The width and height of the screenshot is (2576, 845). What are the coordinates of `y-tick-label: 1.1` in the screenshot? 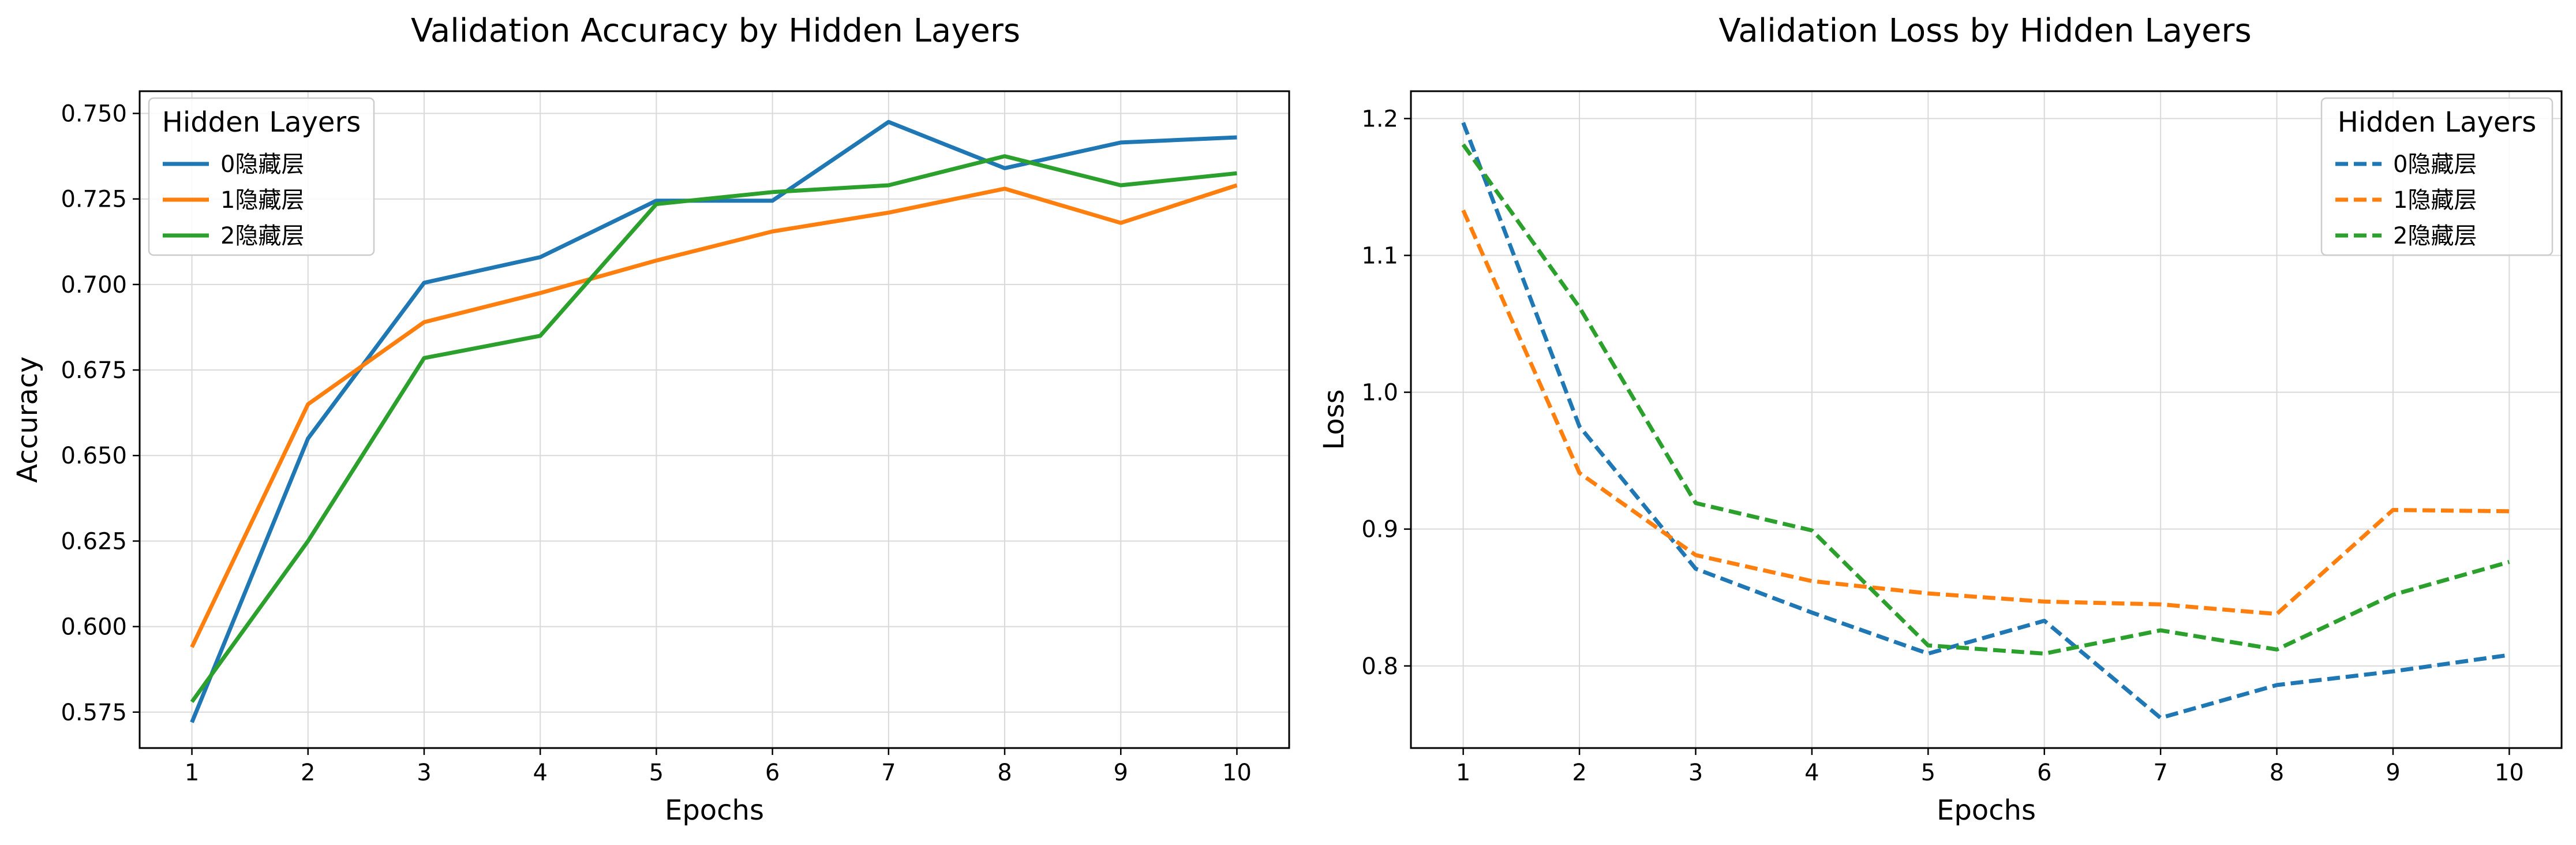 It's located at (1379, 256).